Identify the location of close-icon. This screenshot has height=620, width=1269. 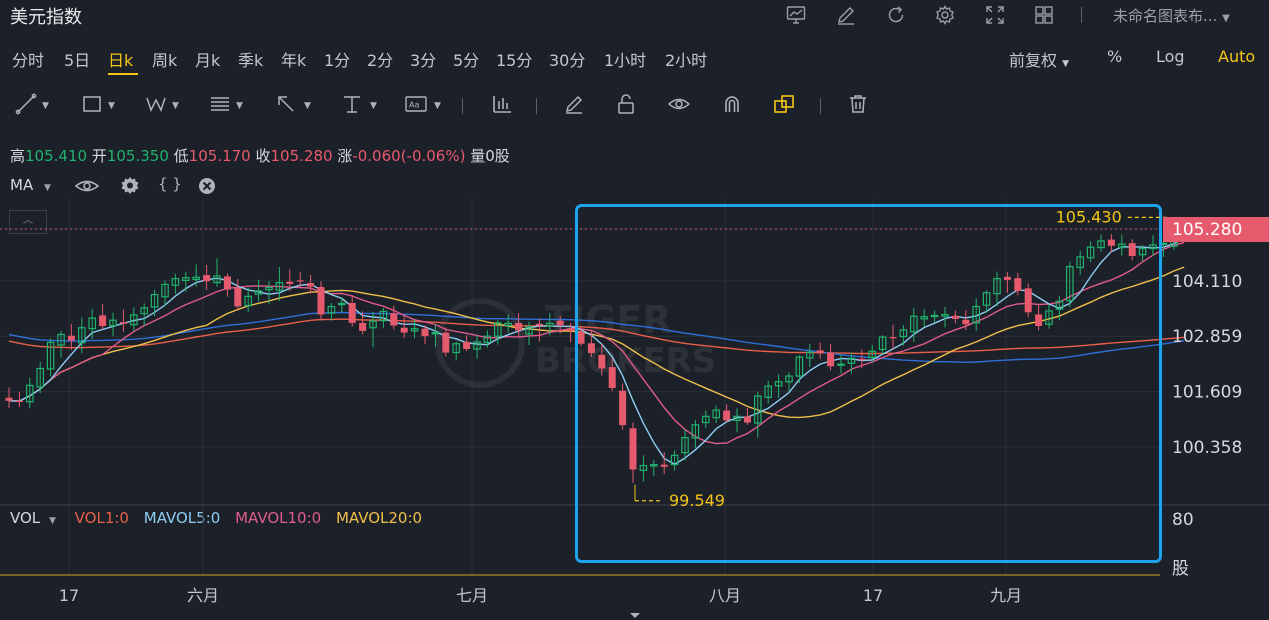
(207, 186).